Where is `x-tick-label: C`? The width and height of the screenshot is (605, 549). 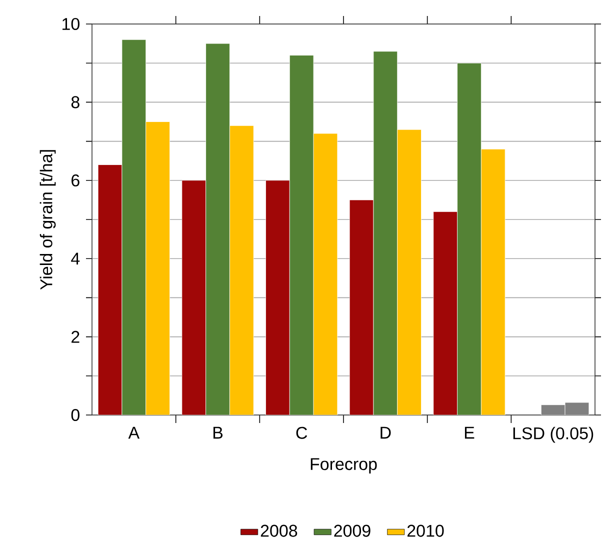
x-tick-label: C is located at coordinates (302, 432).